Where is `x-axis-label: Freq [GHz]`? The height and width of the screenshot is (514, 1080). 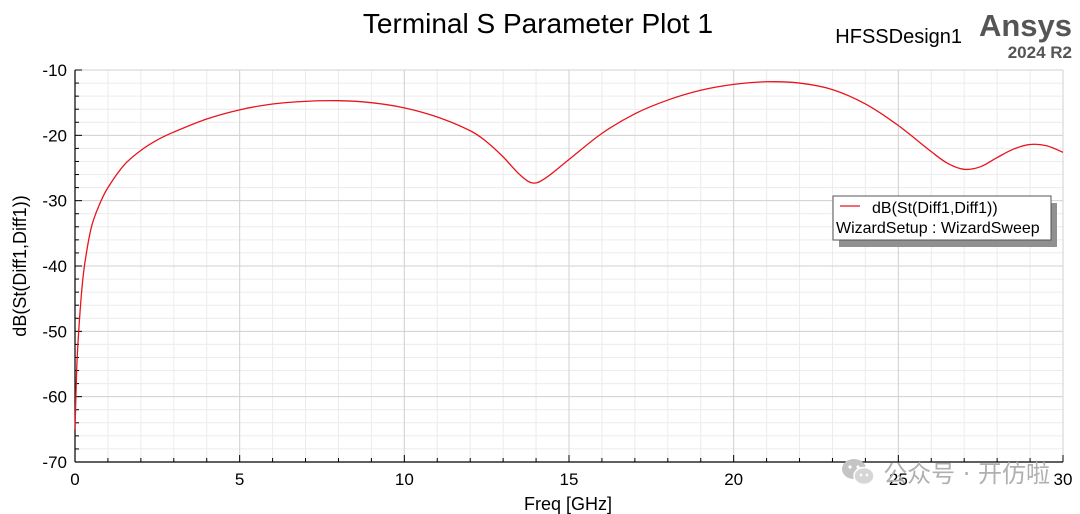
x-axis-label: Freq [GHz] is located at coordinates (568, 504).